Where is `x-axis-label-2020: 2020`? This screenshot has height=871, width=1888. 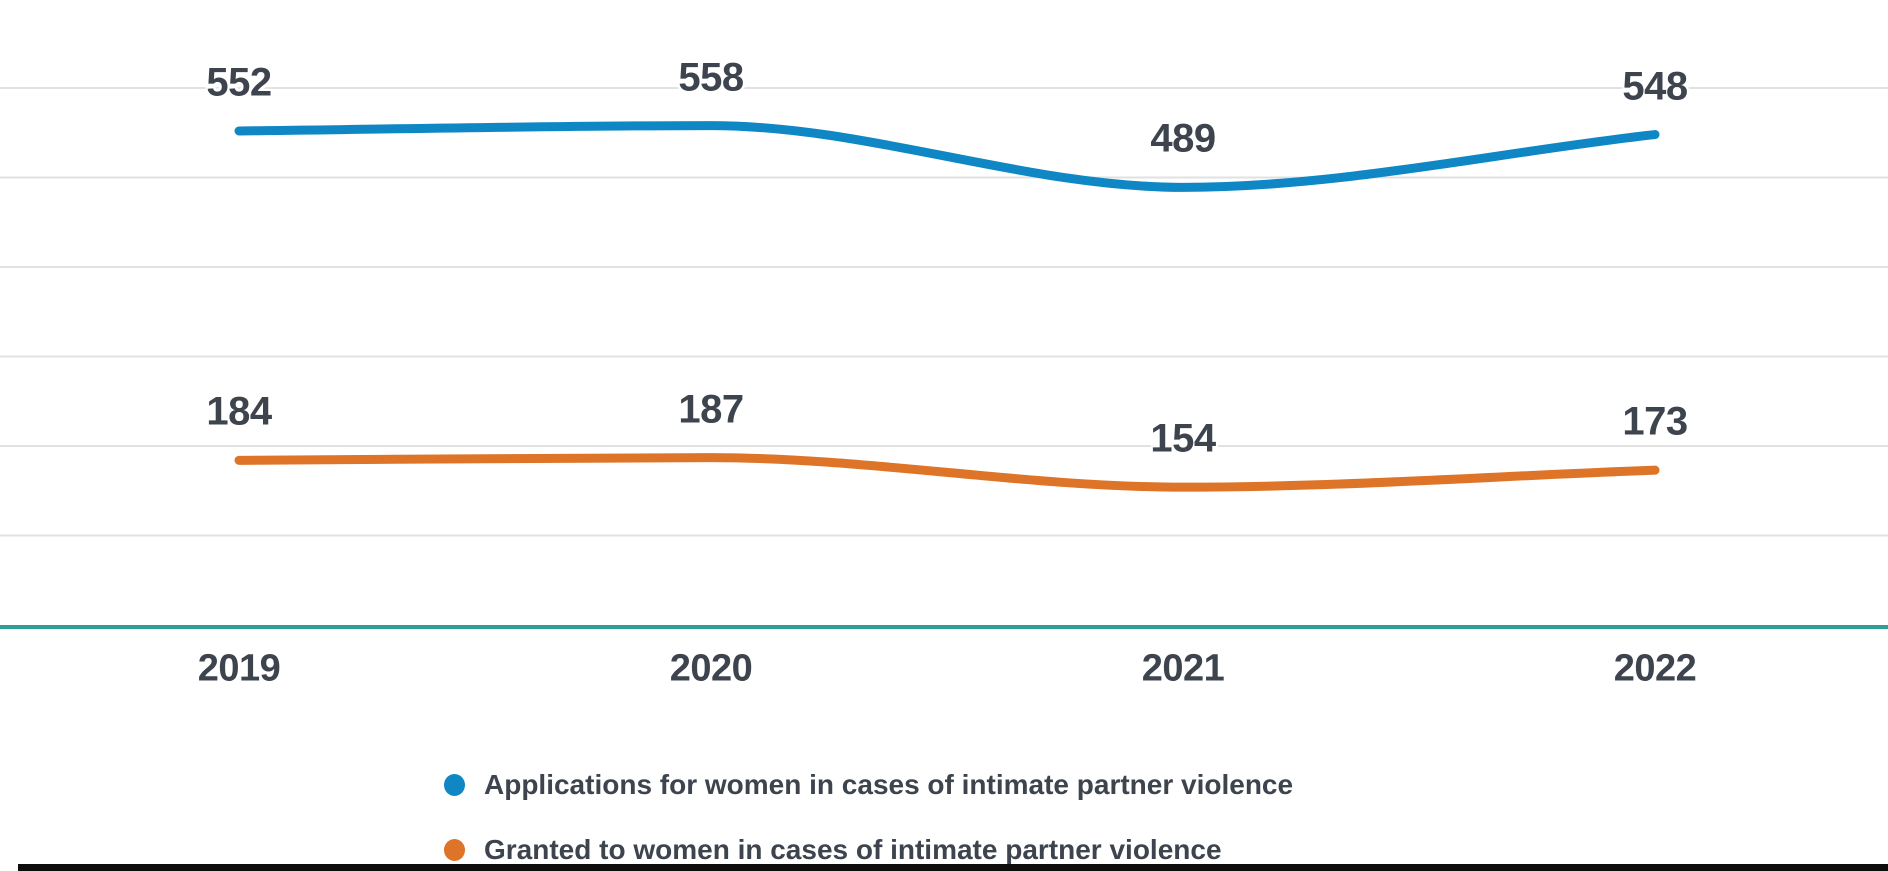
x-axis-label-2020: 2020 is located at coordinates (711, 668).